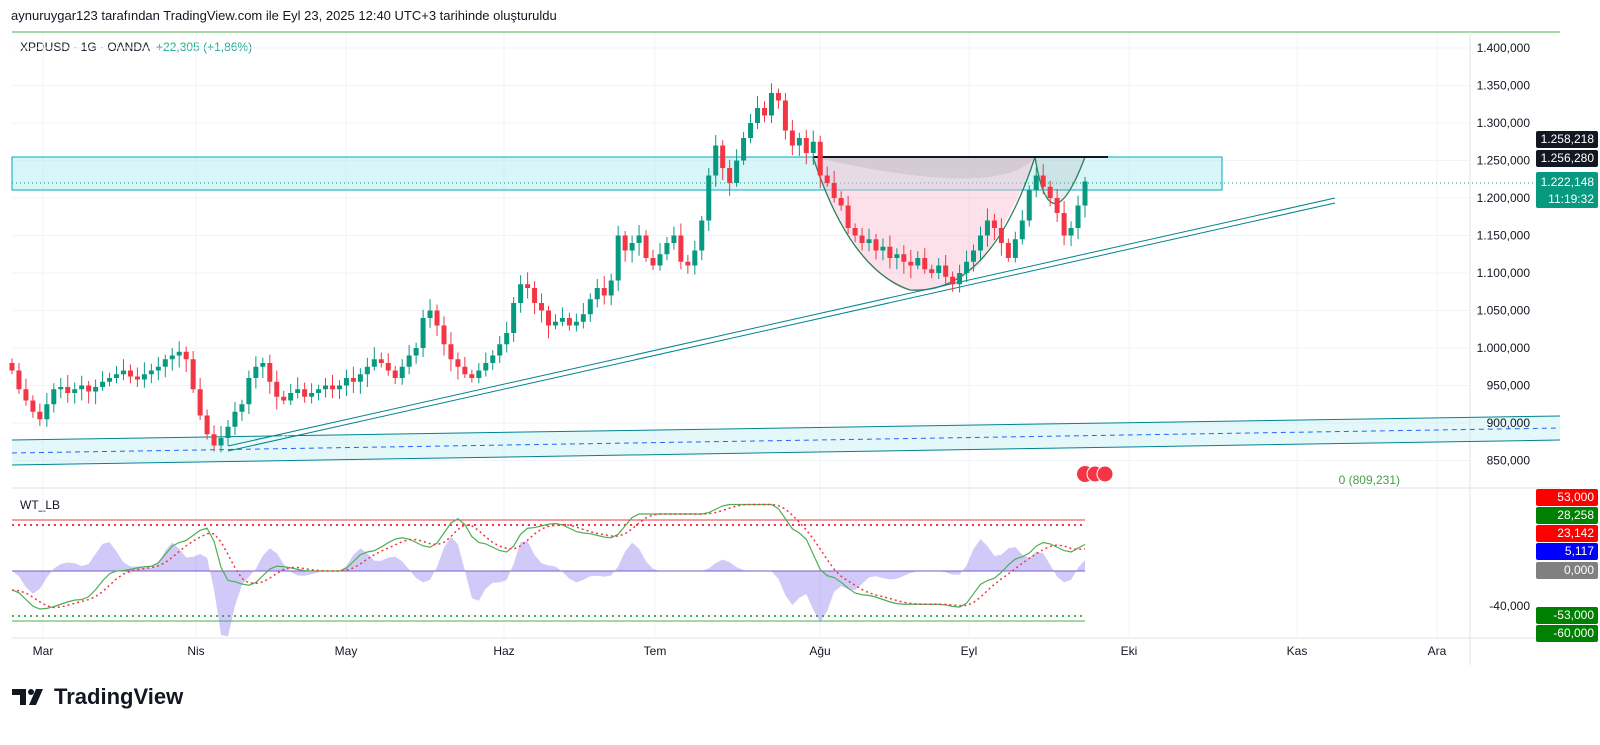 The image size is (1600, 745). I want to click on economic-events-icon, so click(1095, 474).